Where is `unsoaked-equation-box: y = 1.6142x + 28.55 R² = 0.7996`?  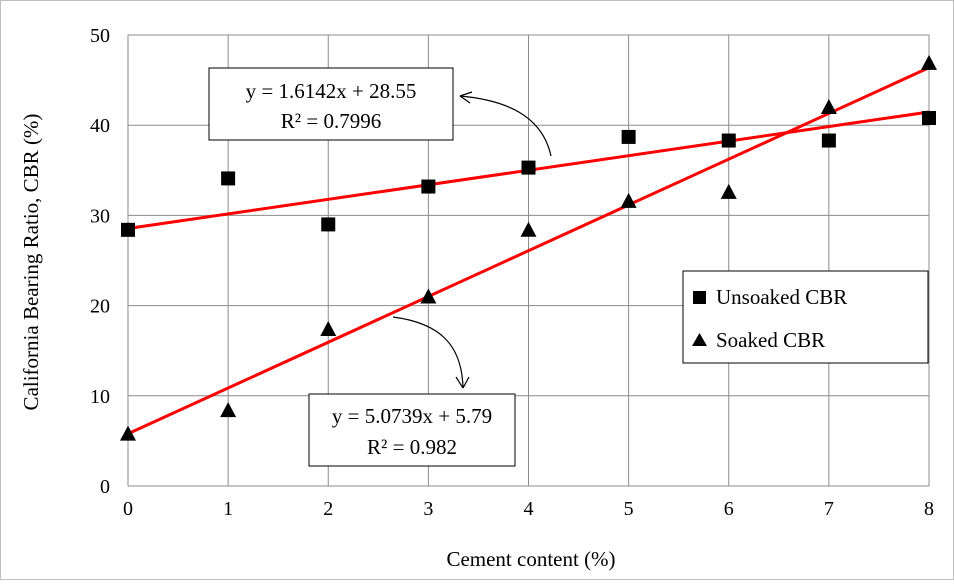 unsoaked-equation-box: y = 1.6142x + 28.55 R² = 0.7996 is located at coordinates (331, 104).